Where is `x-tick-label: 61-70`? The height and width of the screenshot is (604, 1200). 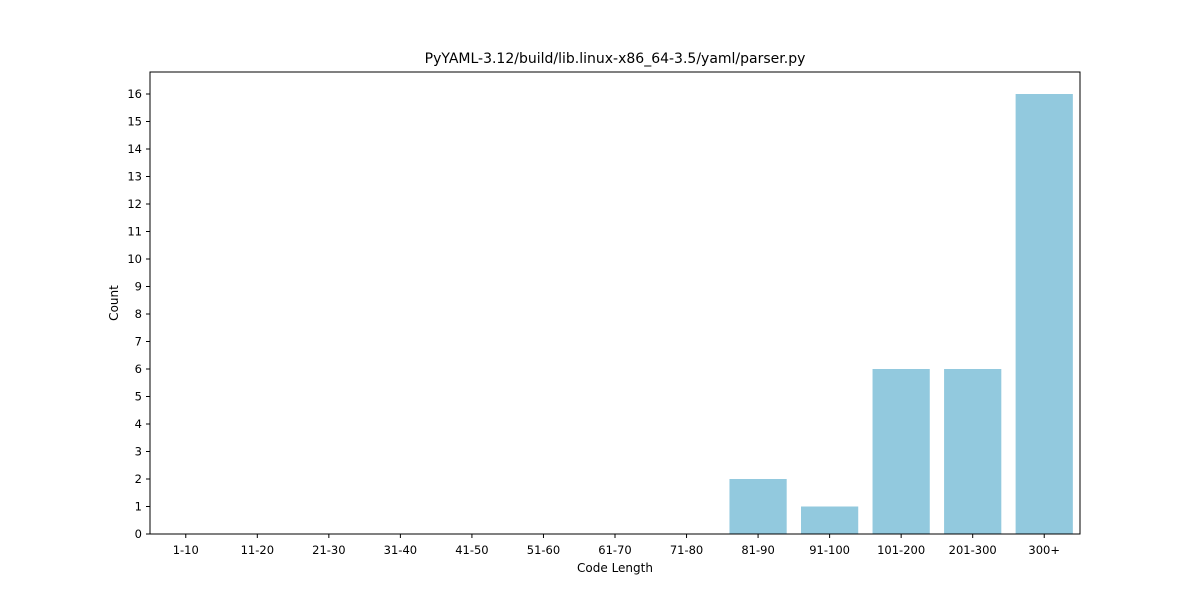
x-tick-label: 61-70 is located at coordinates (614, 550).